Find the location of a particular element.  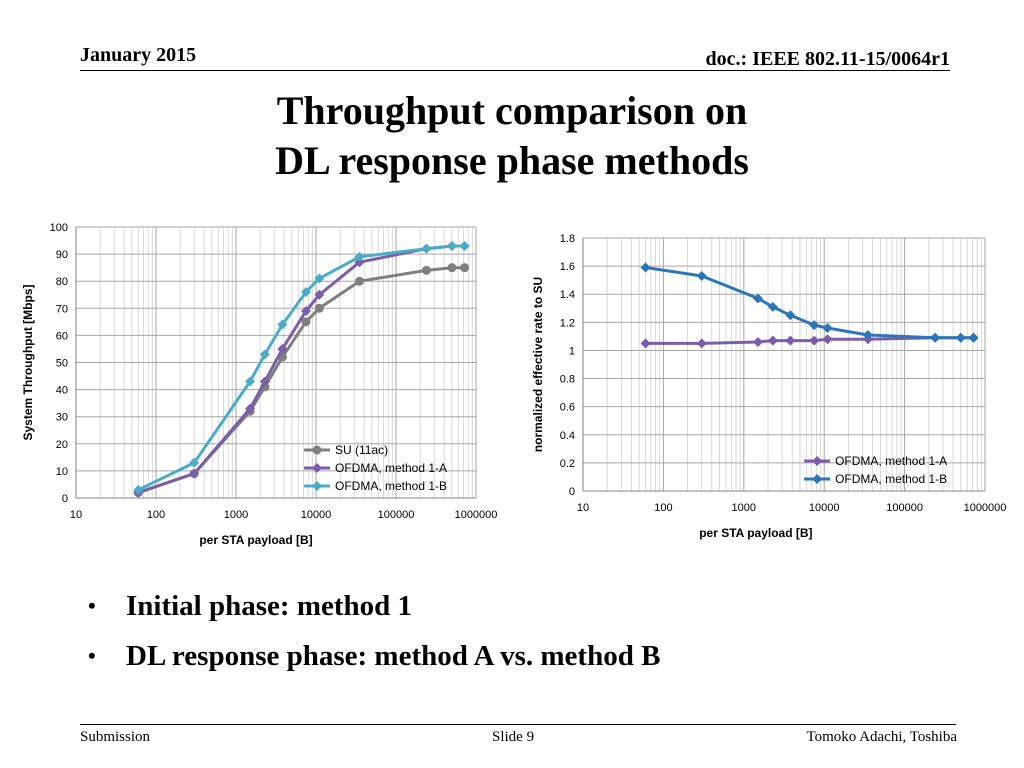

y-tick-label: 1.4 is located at coordinates (567, 295).